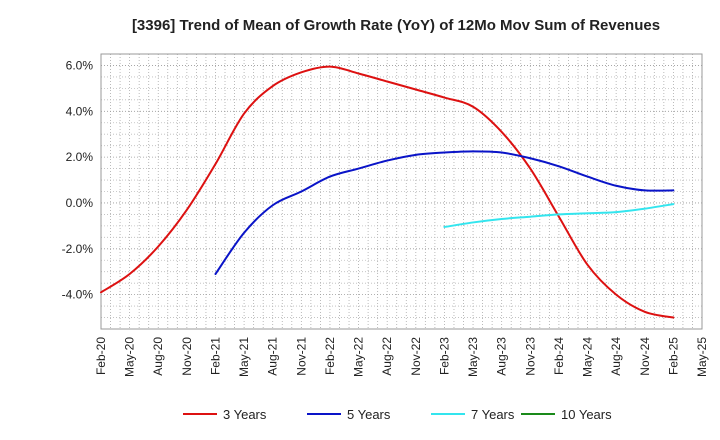 The image size is (720, 440). Describe the element at coordinates (301, 356) in the screenshot. I see `x-tick-label: Nov-21` at that location.